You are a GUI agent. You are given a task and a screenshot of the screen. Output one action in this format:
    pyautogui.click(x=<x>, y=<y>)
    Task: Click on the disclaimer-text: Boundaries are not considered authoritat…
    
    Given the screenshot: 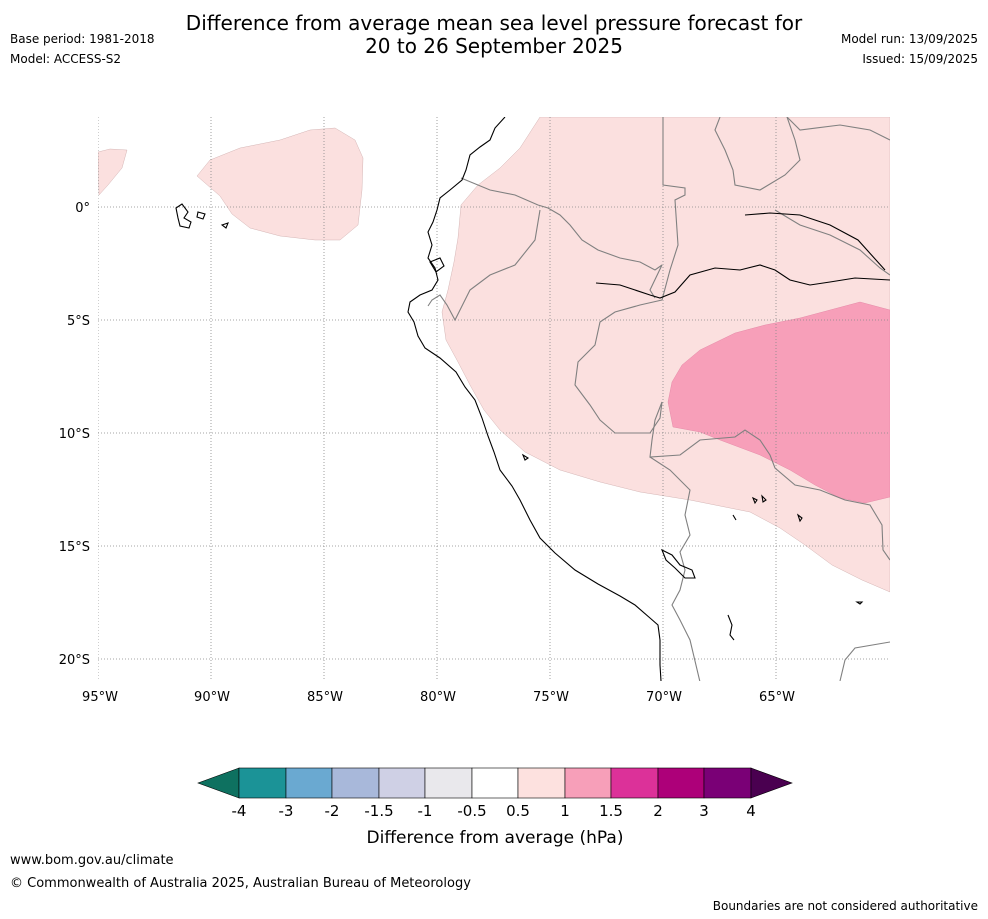 What is the action you would take?
    pyautogui.click(x=845, y=906)
    